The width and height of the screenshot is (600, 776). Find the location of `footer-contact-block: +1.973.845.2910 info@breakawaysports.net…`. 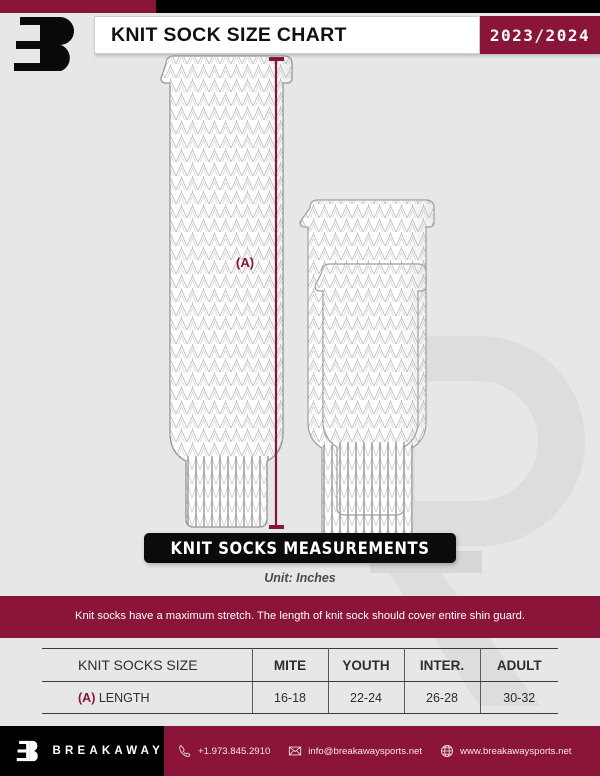

footer-contact-block: +1.973.845.2910 info@breakawaysports.net… is located at coordinates (382, 751).